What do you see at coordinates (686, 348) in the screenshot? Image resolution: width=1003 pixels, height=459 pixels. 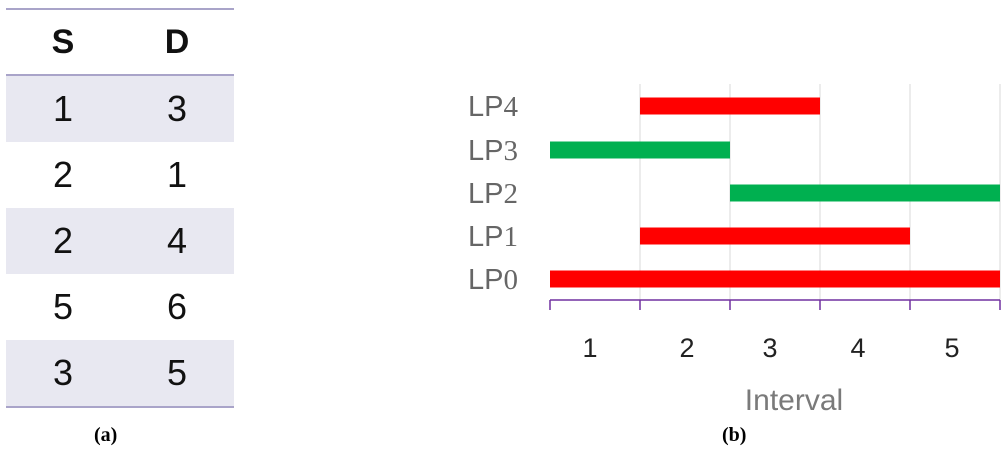 I see `x-tick-label: 2` at bounding box center [686, 348].